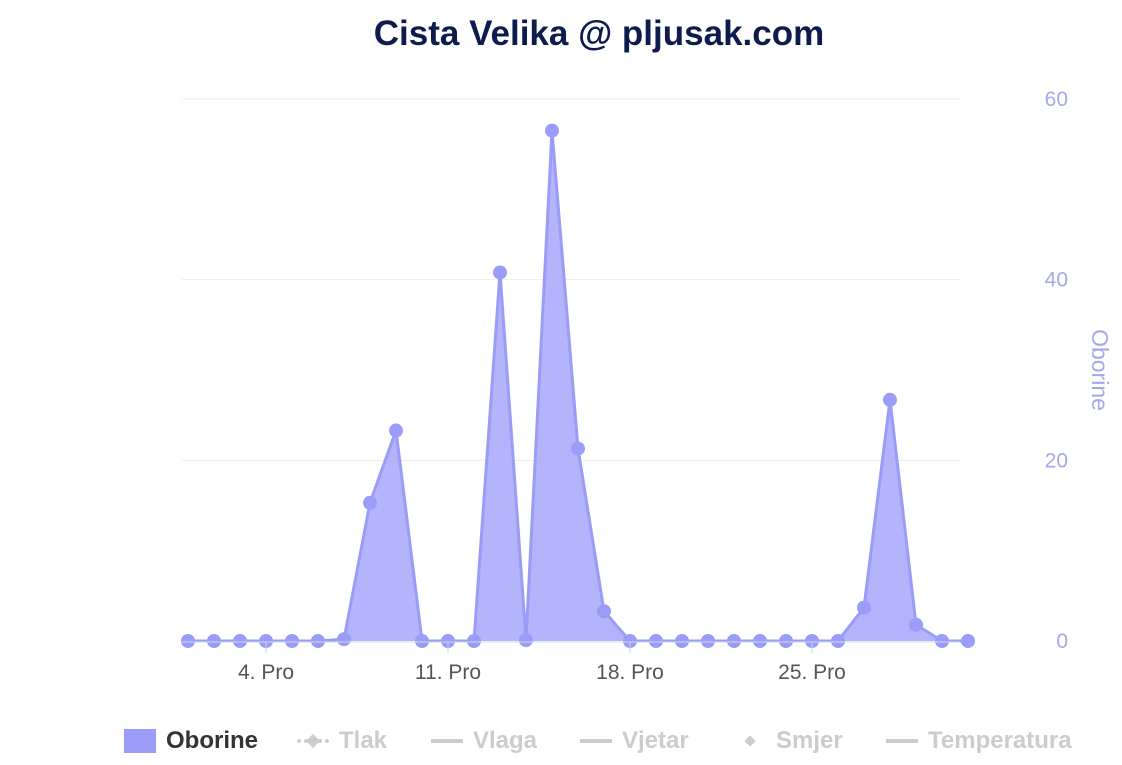 Image resolution: width=1122 pixels, height=765 pixels. Describe the element at coordinates (599, 33) in the screenshot. I see `chart-title: Cista Velika @ pljusak.com` at that location.